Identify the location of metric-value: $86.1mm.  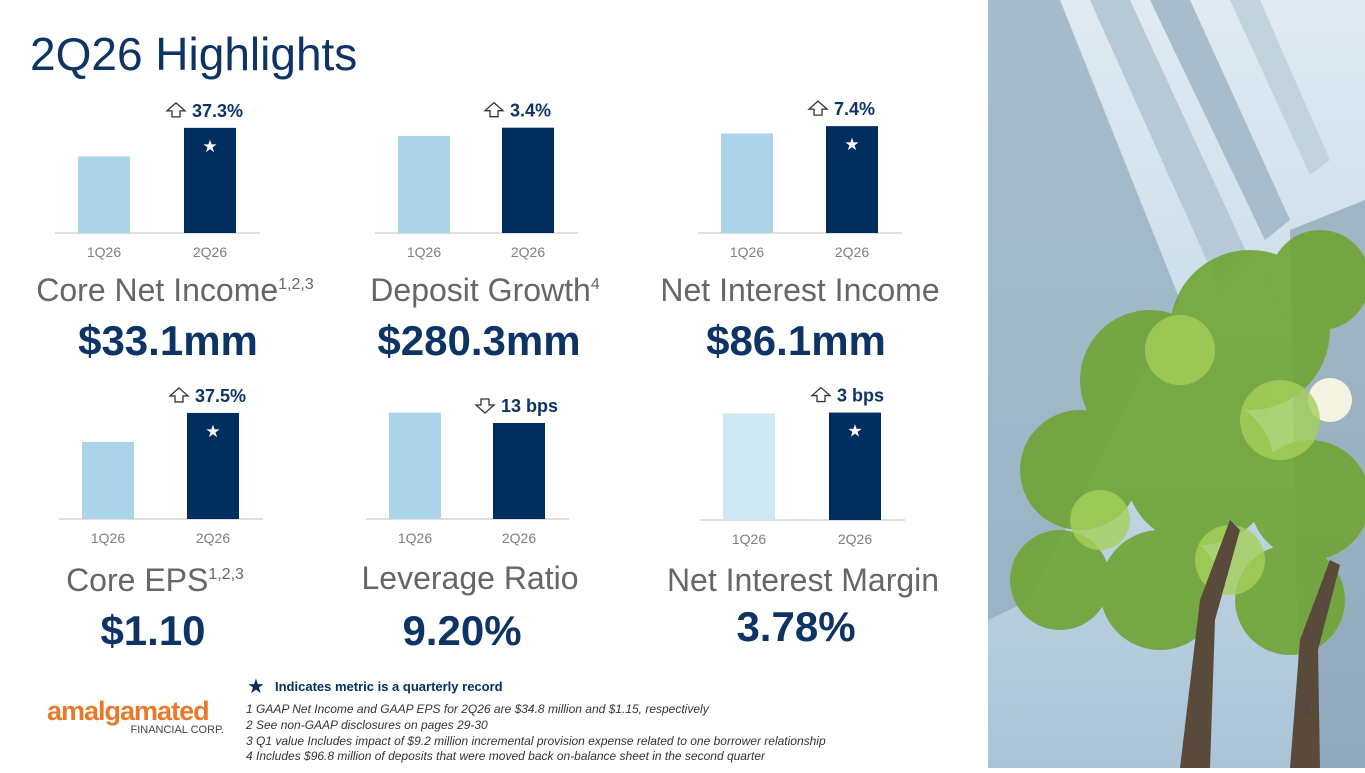
(796, 340).